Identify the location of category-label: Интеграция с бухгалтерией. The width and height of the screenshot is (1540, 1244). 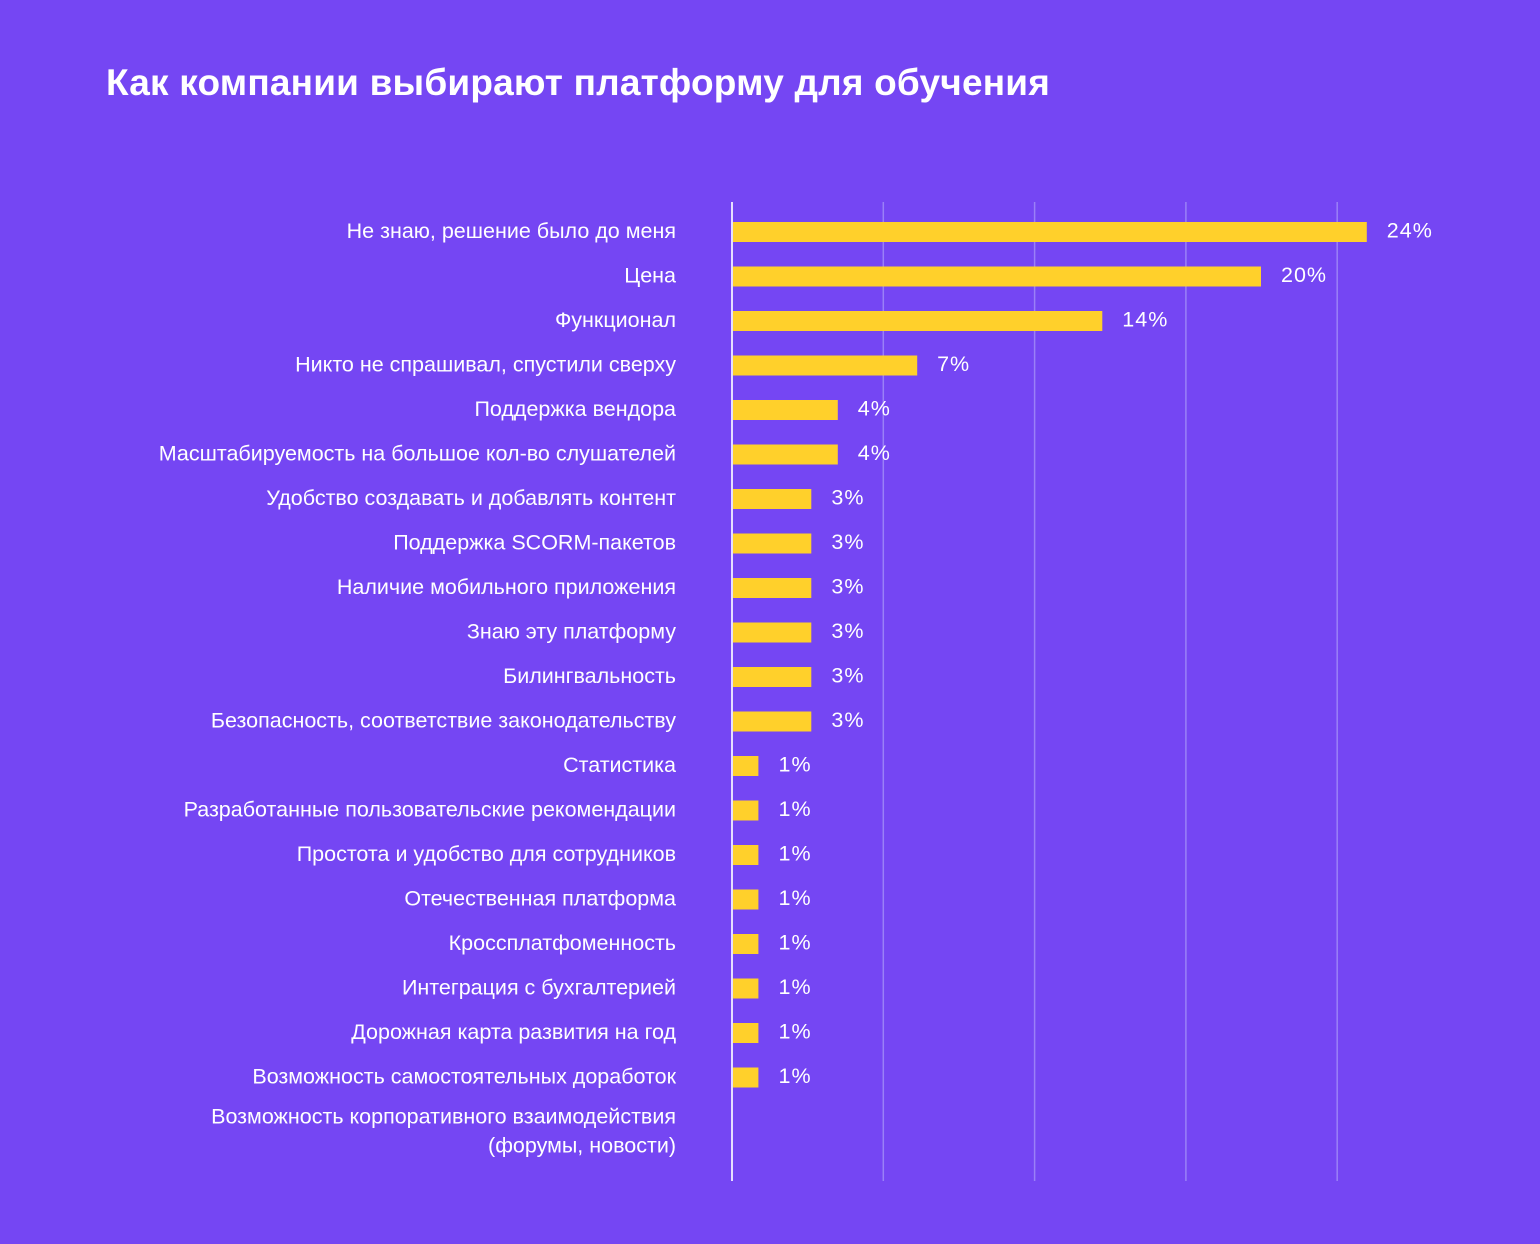
(539, 987).